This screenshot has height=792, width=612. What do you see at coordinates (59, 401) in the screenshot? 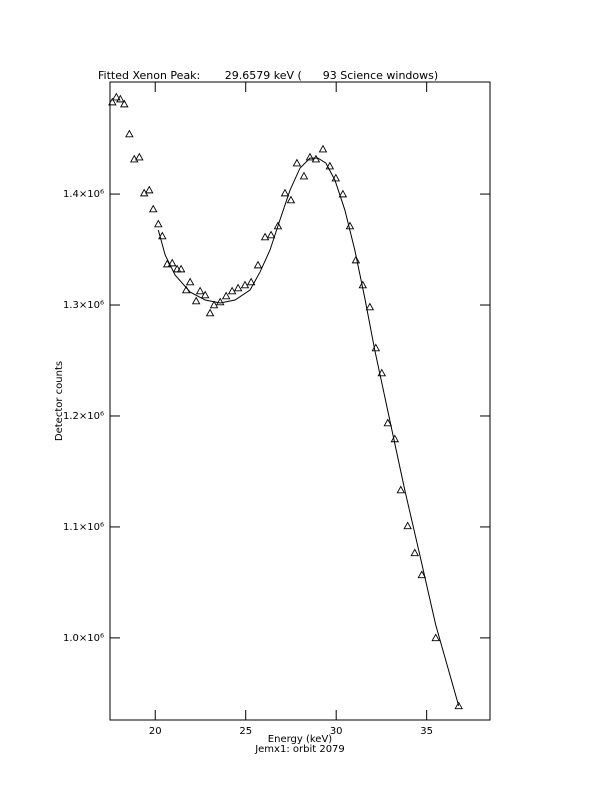
I see `y-axis-label: Detector counts` at bounding box center [59, 401].